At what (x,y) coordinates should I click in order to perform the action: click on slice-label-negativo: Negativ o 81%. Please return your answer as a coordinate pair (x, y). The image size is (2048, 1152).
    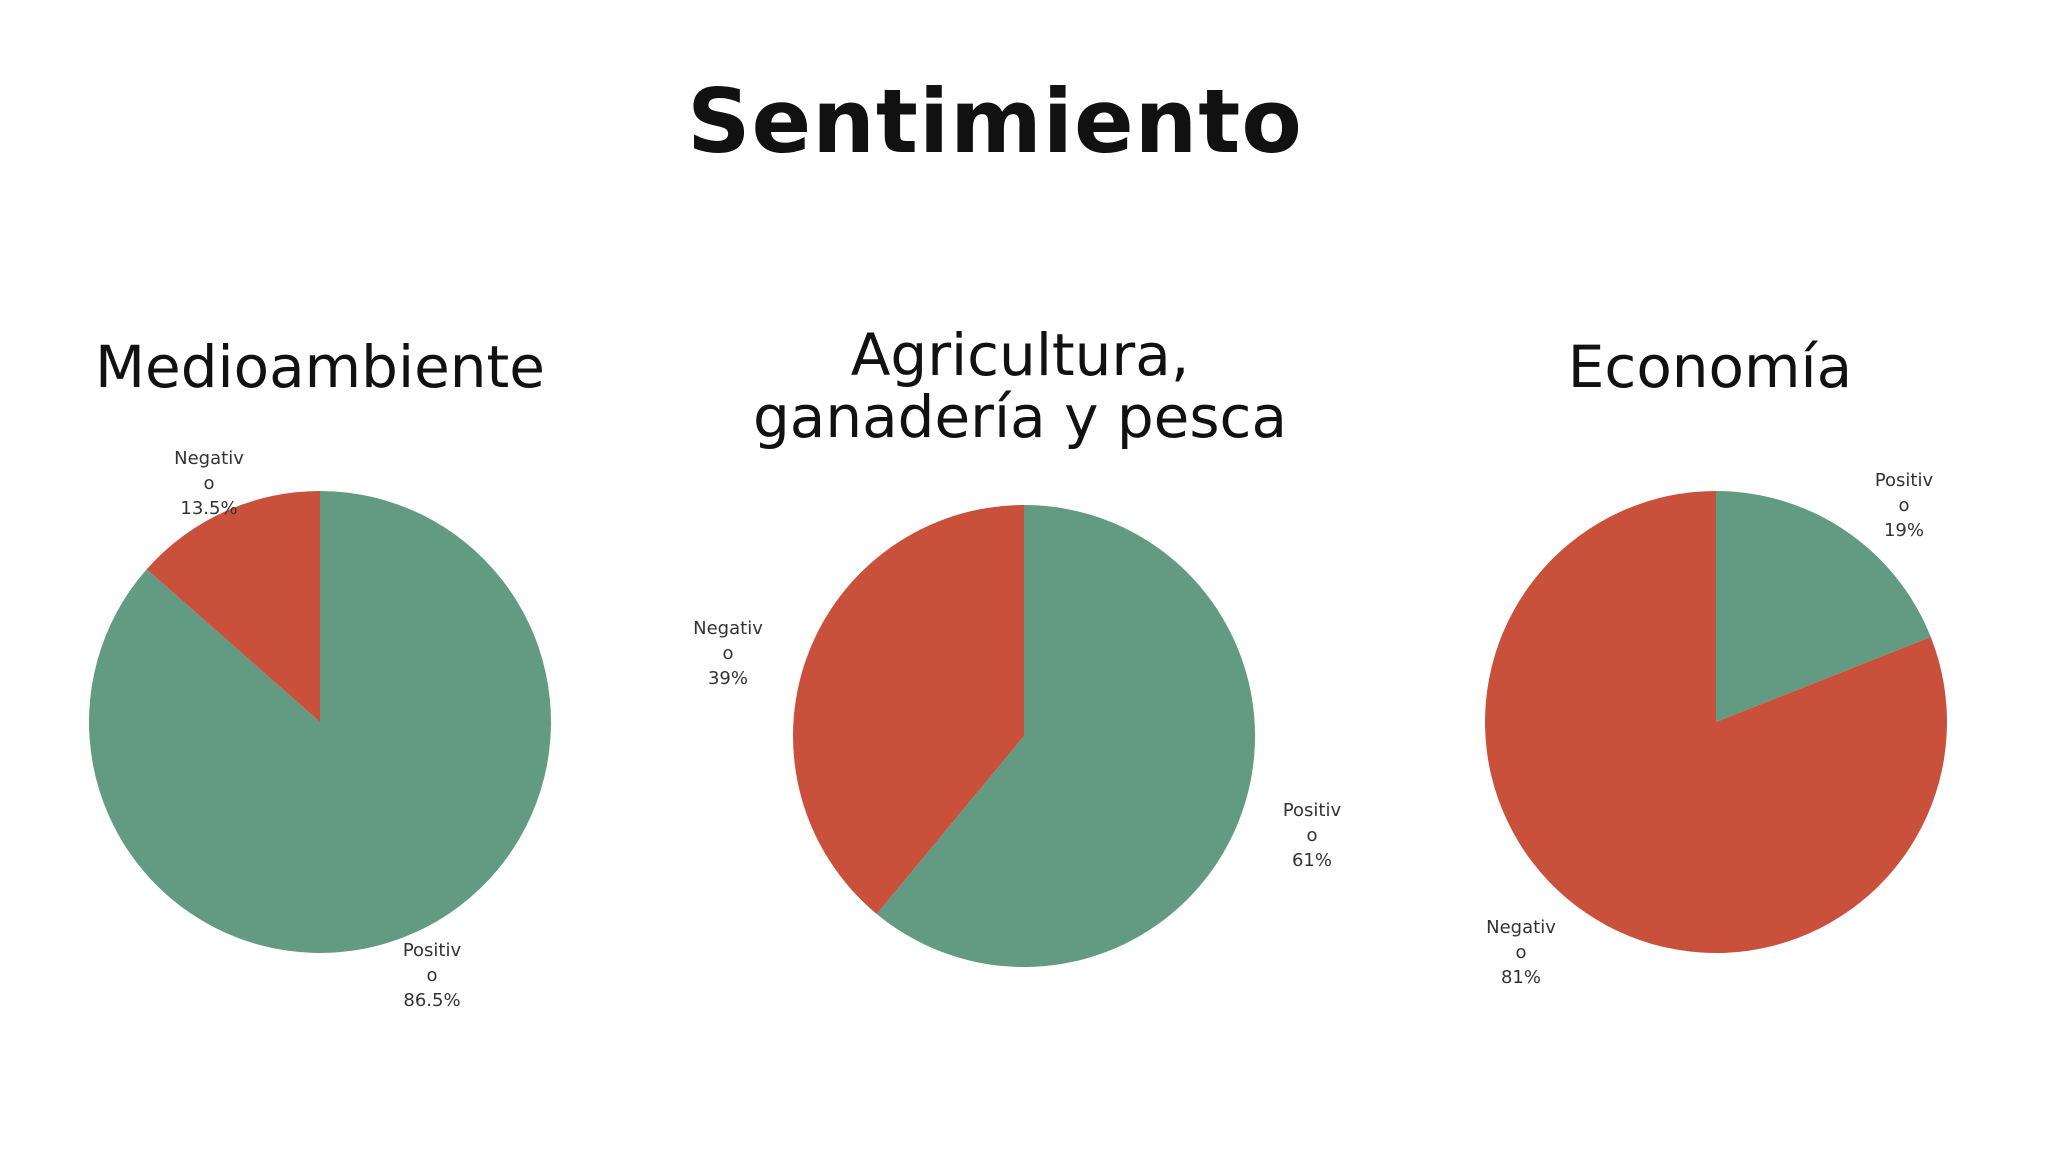
    Looking at the image, I should click on (1521, 952).